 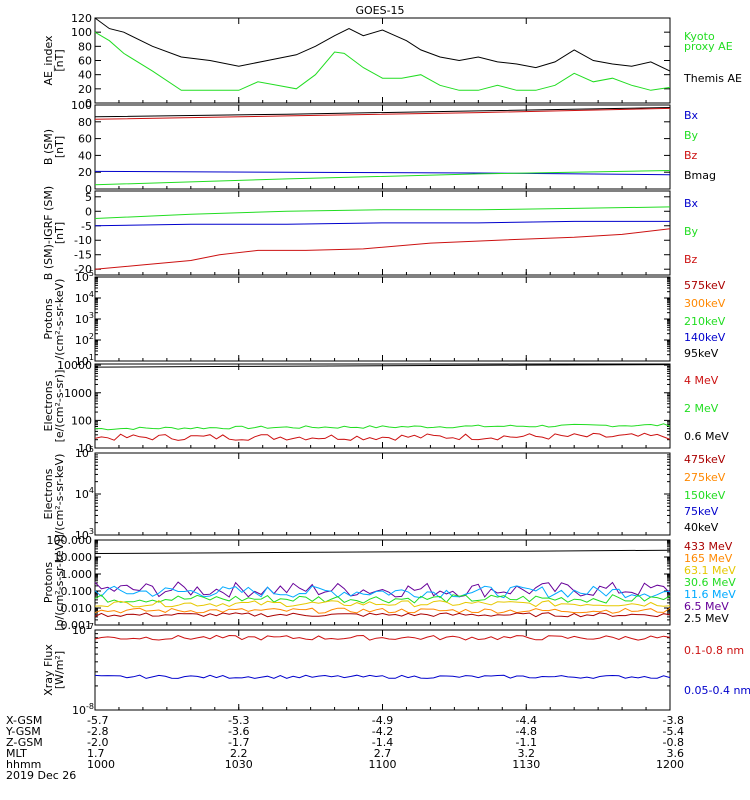 I want to click on legend-entry: 0.05-0.4 nm, so click(x=717, y=690).